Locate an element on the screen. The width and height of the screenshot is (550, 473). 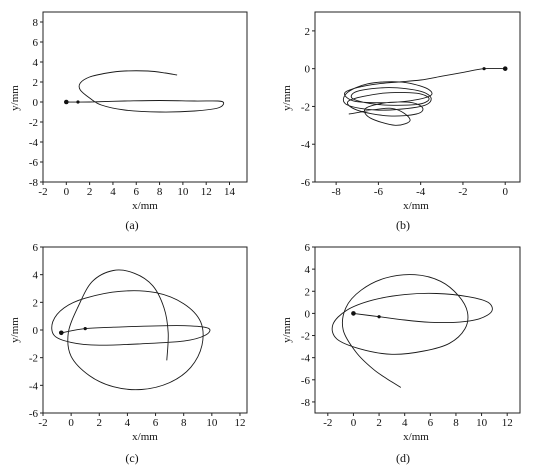
y-tick-label: 8 is located at coordinates (36, 23).